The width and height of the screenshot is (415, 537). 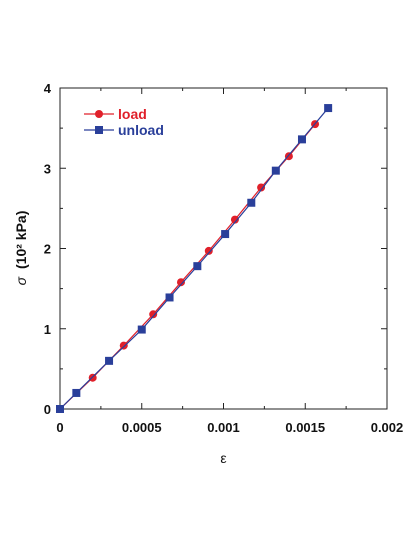 What do you see at coordinates (21, 240) in the screenshot?
I see `y-axis-unit: (10² kPa)` at bounding box center [21, 240].